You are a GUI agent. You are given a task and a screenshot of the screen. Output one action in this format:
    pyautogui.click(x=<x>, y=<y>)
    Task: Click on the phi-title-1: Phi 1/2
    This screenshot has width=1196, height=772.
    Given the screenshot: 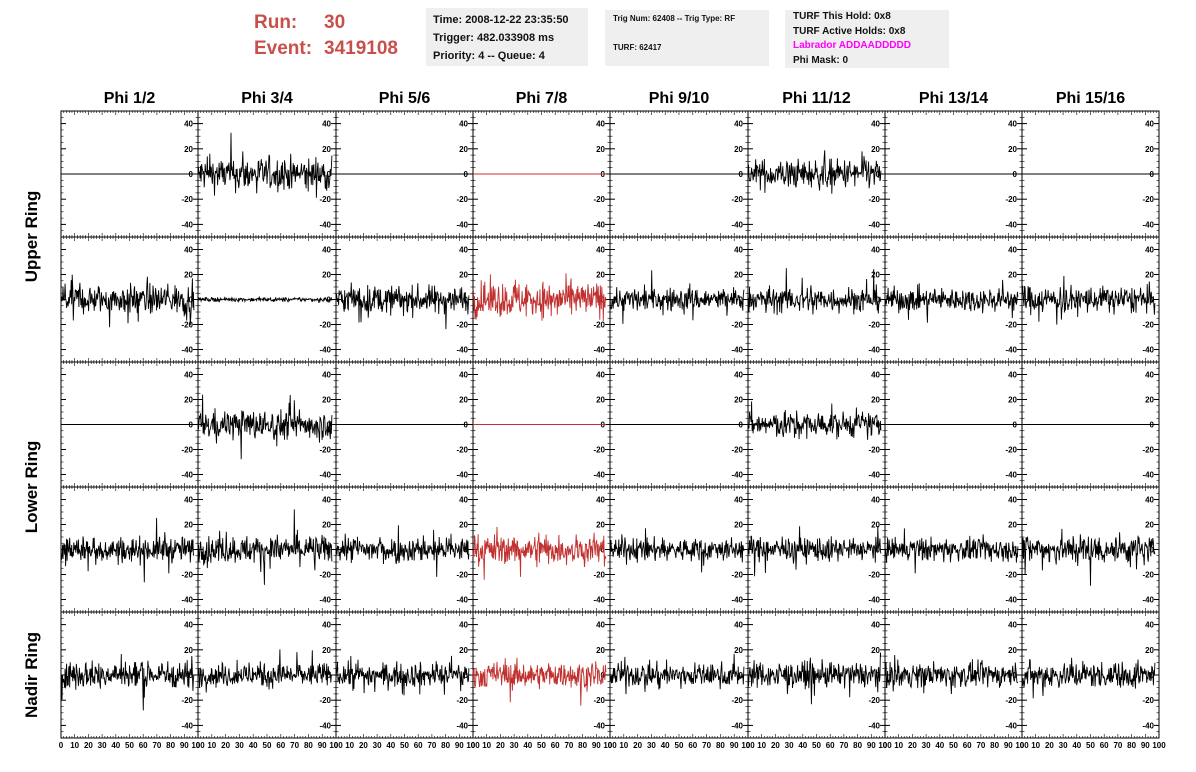 What is the action you would take?
    pyautogui.click(x=130, y=98)
    